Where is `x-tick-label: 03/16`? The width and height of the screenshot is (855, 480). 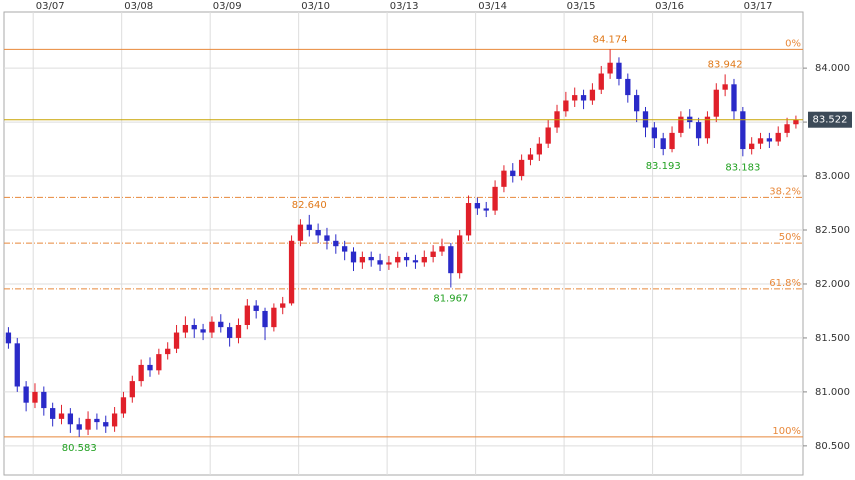
x-tick-label: 03/16 is located at coordinates (669, 6).